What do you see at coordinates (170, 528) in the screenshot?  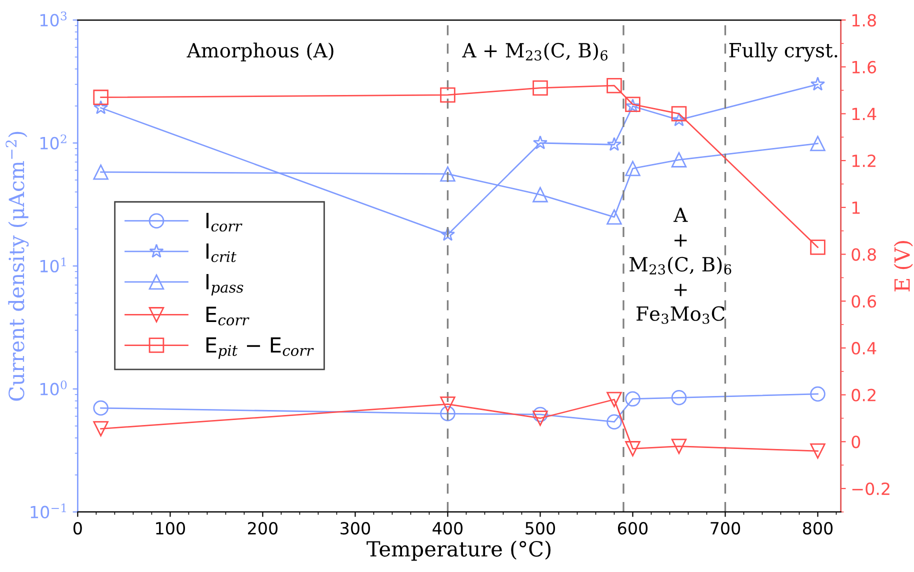 I see `x-tick-label: 100` at bounding box center [170, 528].